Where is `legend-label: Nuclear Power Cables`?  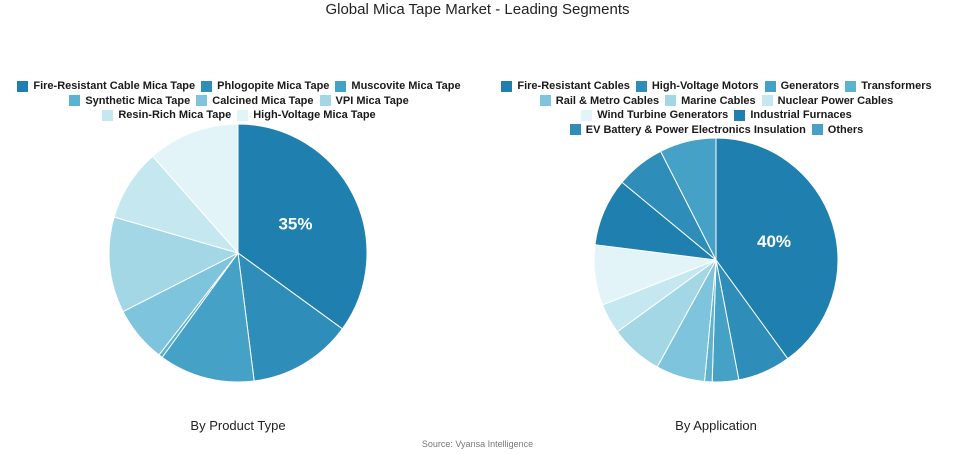
legend-label: Nuclear Power Cables is located at coordinates (835, 100).